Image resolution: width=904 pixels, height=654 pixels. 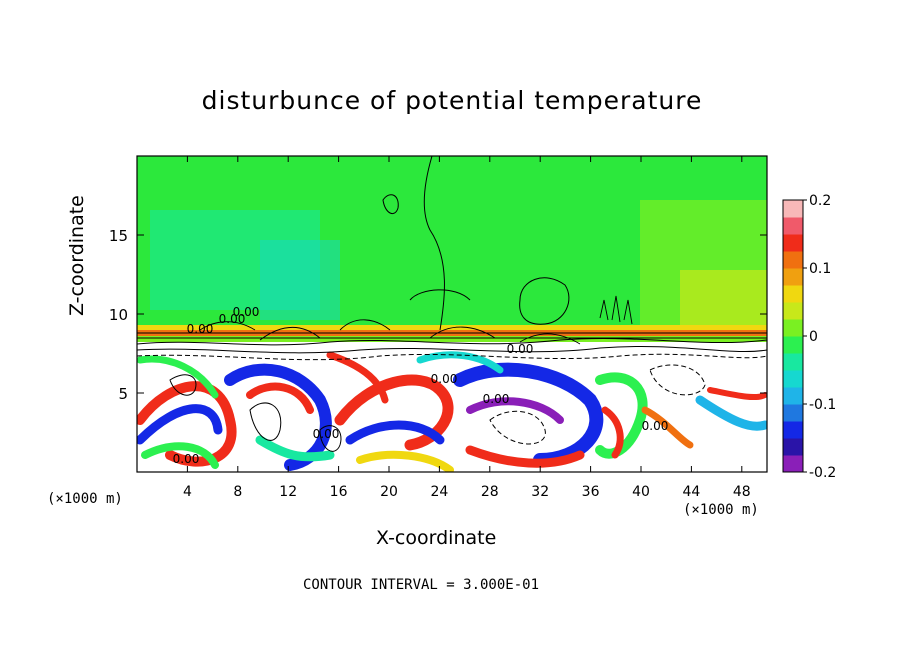 What do you see at coordinates (339, 492) in the screenshot?
I see `x-tick-label: 16` at bounding box center [339, 492].